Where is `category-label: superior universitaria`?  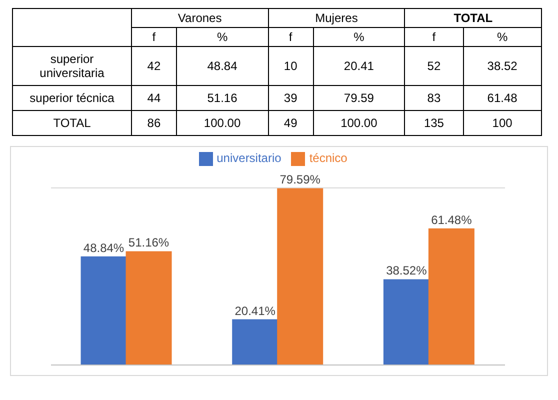 category-label: superior universitaria is located at coordinates (72, 66).